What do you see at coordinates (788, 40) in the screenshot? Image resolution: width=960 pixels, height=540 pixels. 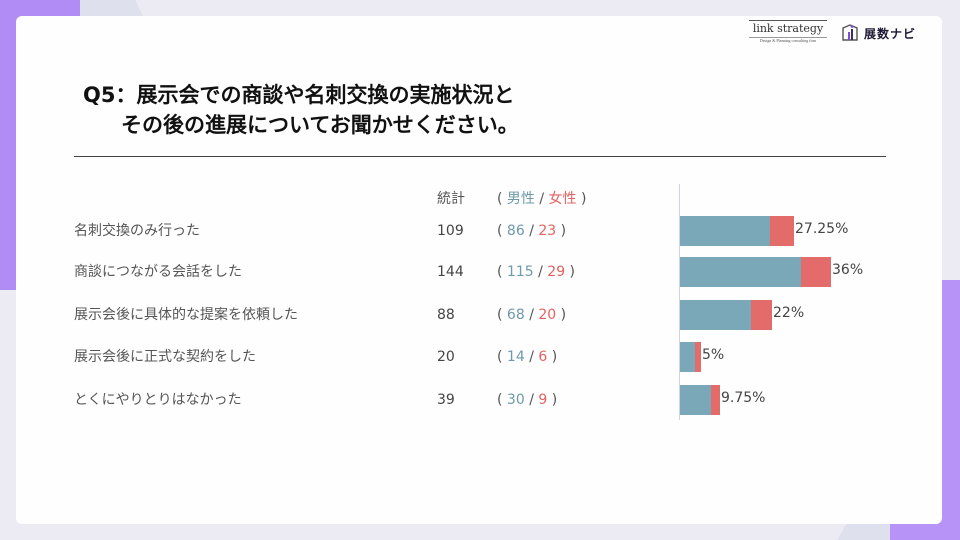 I see `logo-link-sub: Design & Planning consulting firm` at bounding box center [788, 40].